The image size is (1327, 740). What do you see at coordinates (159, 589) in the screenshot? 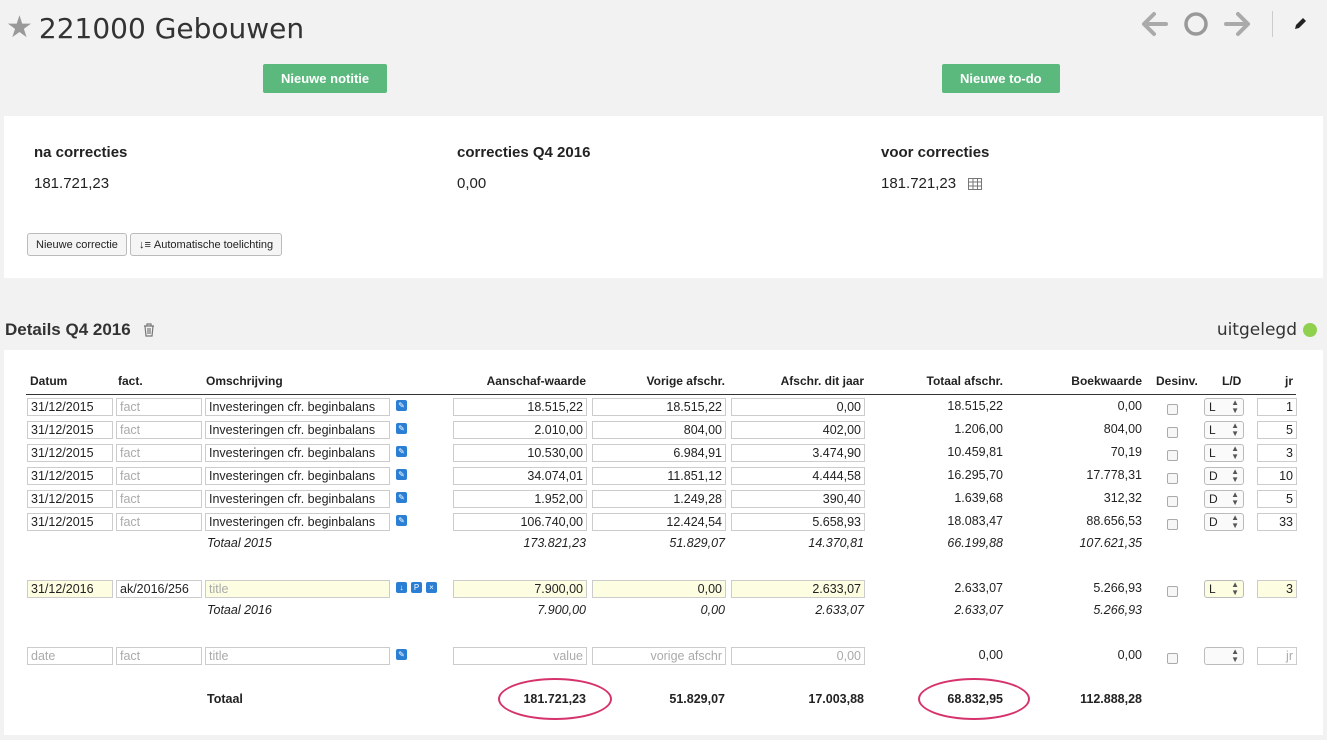
I see `fact-input-2016: ak/2016/256` at bounding box center [159, 589].